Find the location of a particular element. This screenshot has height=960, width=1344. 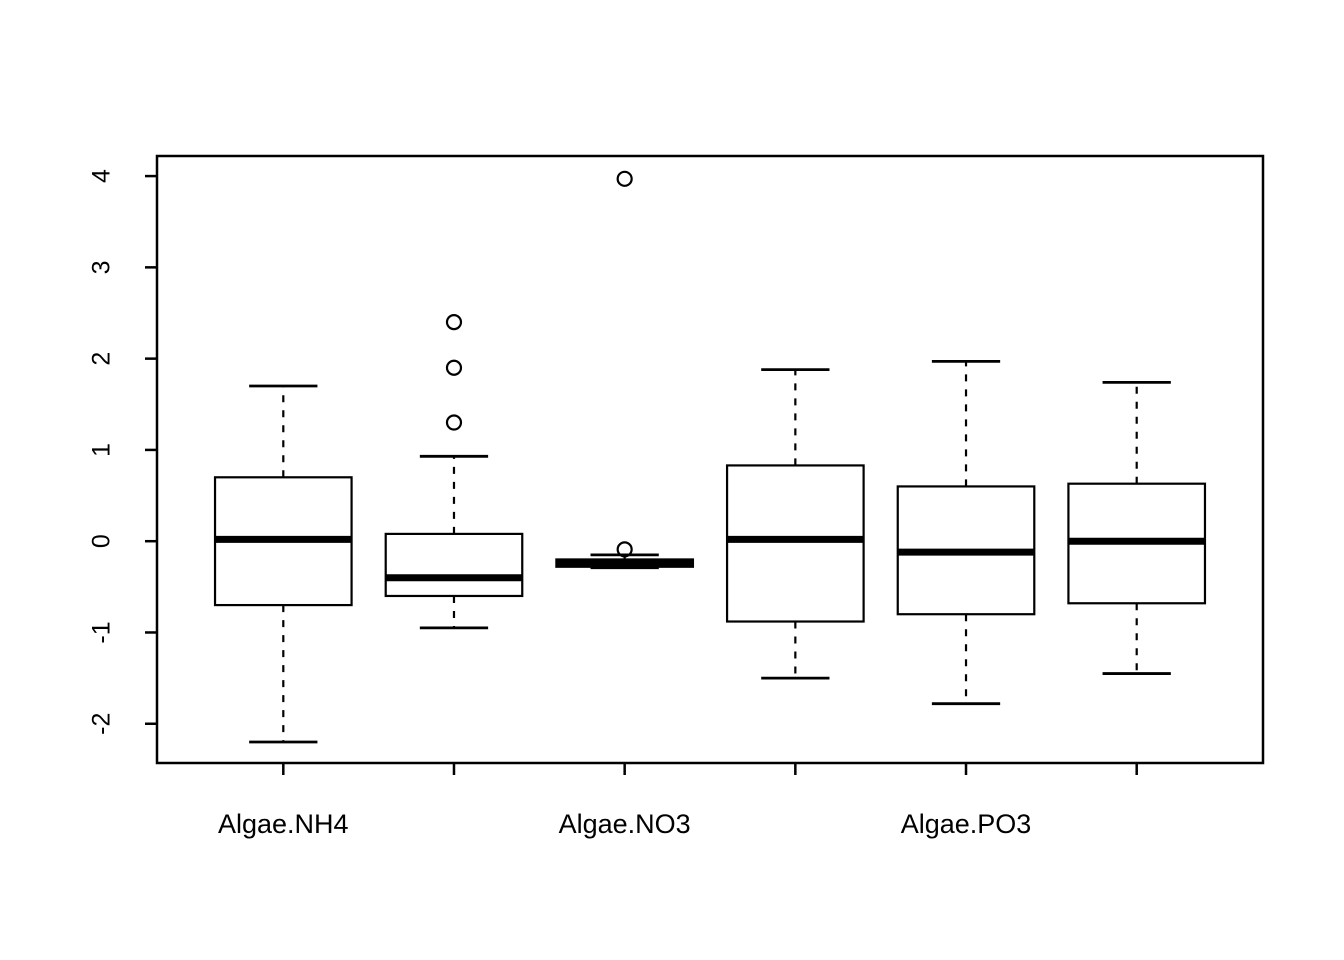

y-axis-tick-label: -2 is located at coordinates (102, 724).